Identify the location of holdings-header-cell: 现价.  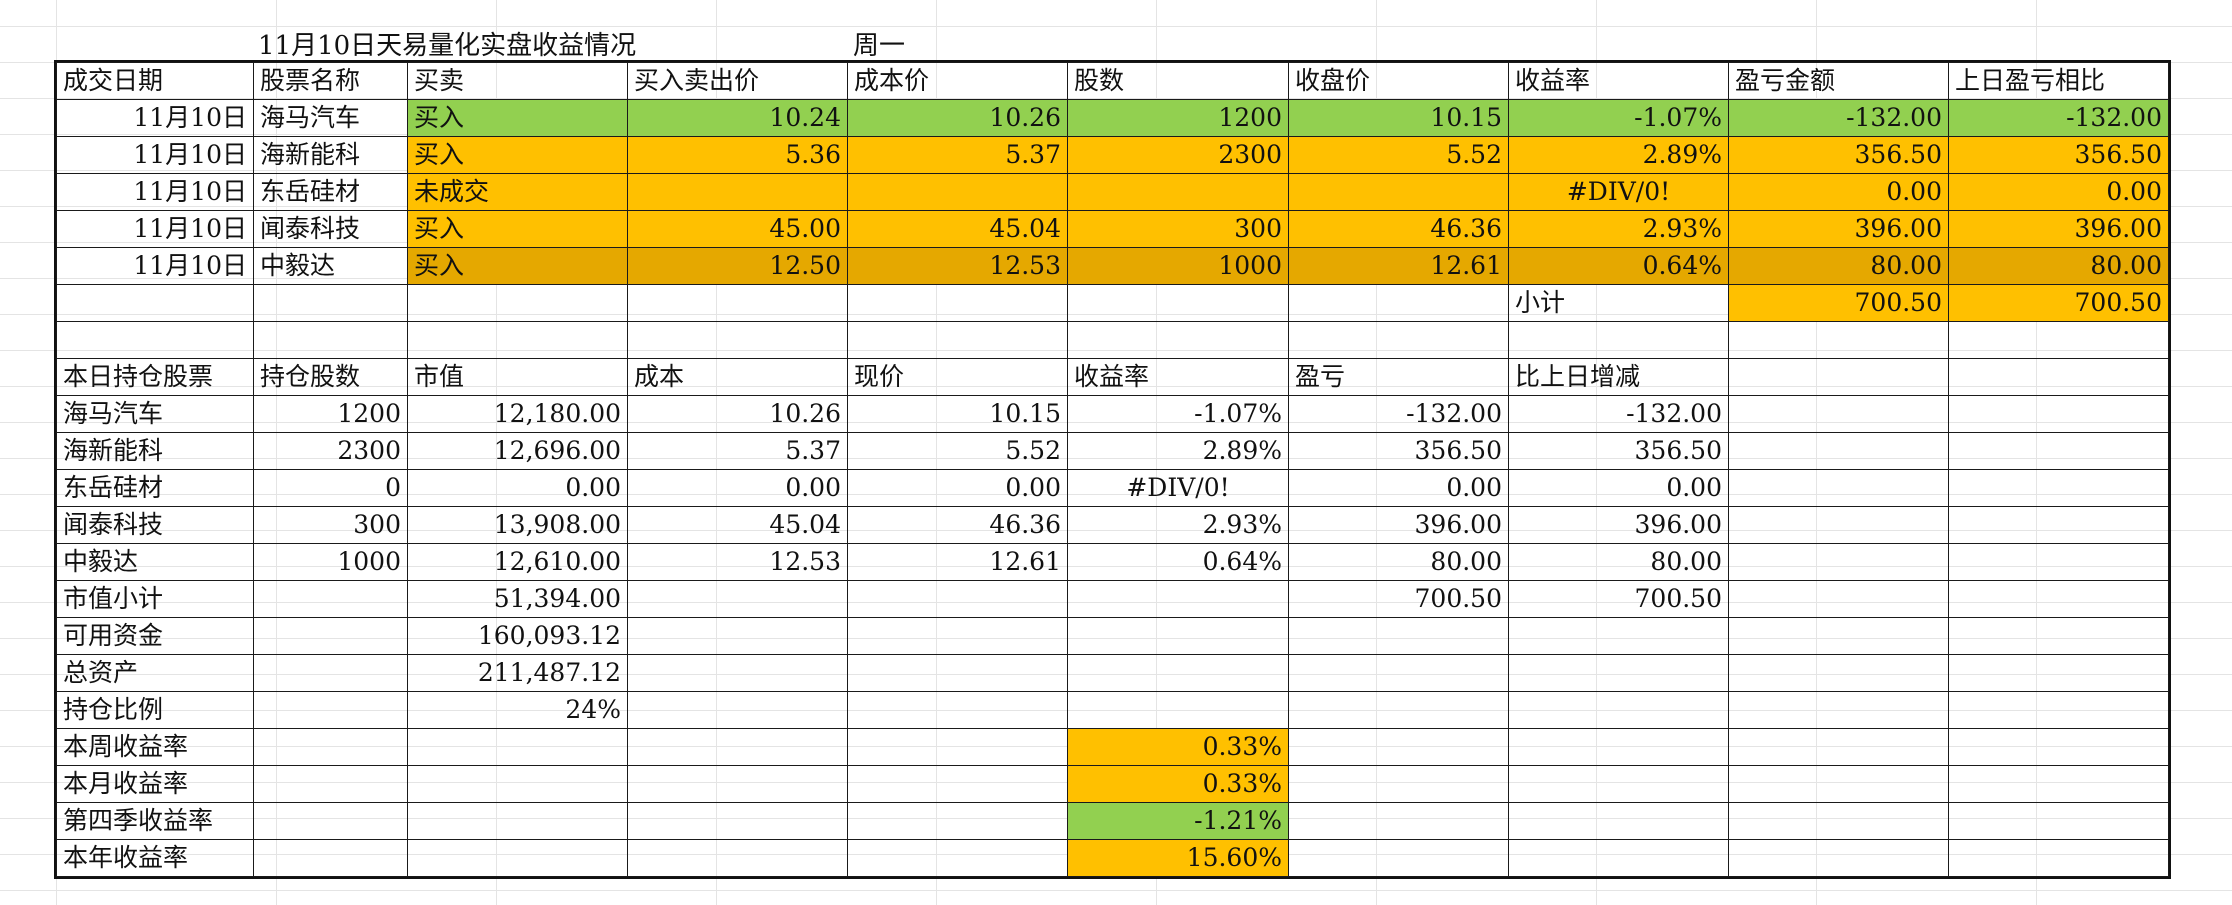
(957, 377).